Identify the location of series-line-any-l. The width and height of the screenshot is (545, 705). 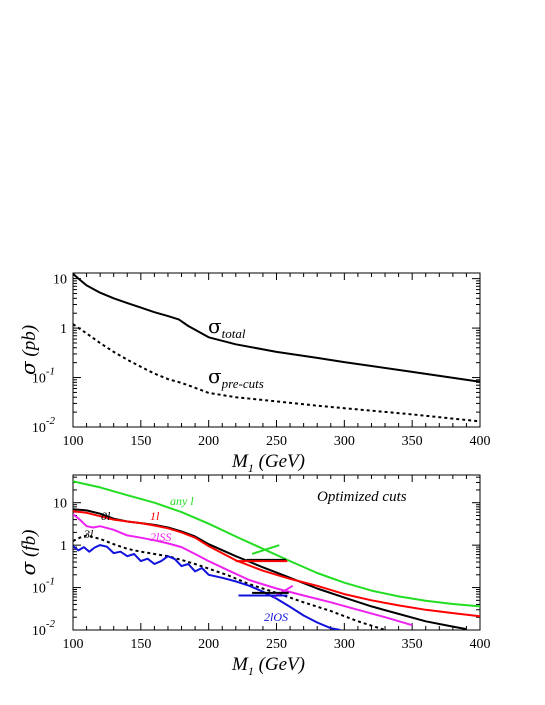
(276, 544).